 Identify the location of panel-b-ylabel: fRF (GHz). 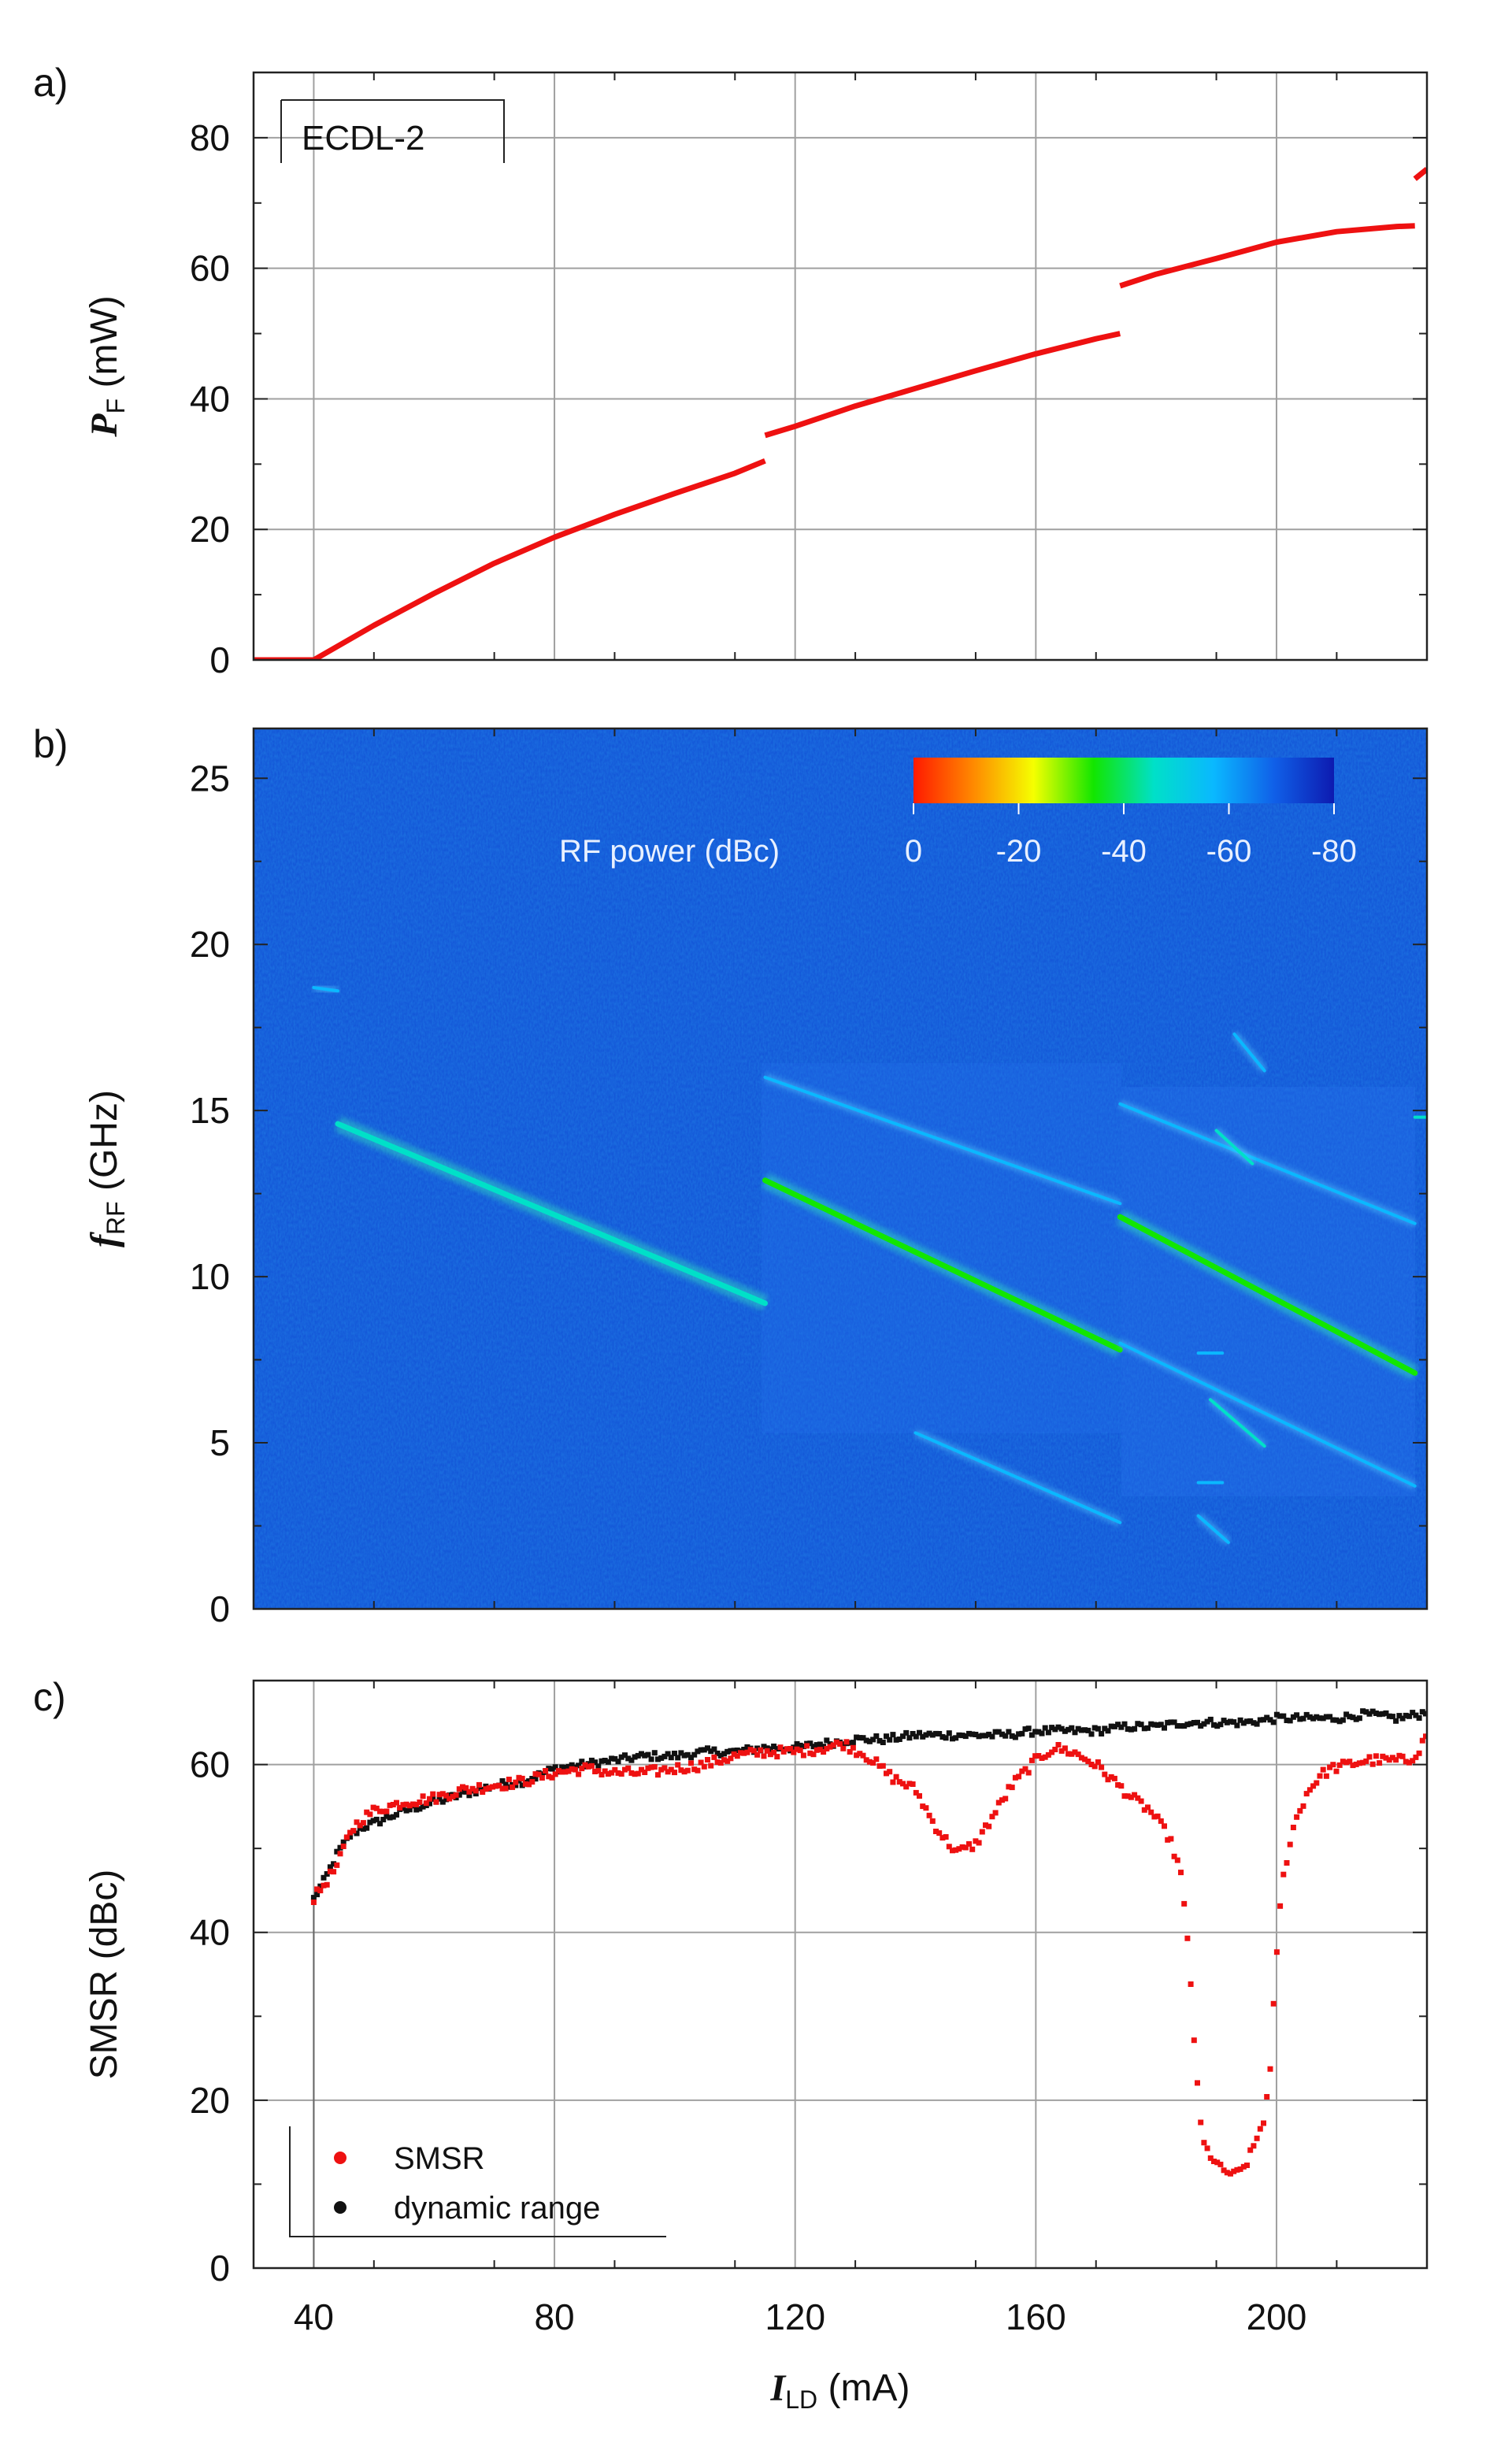
(106, 1168).